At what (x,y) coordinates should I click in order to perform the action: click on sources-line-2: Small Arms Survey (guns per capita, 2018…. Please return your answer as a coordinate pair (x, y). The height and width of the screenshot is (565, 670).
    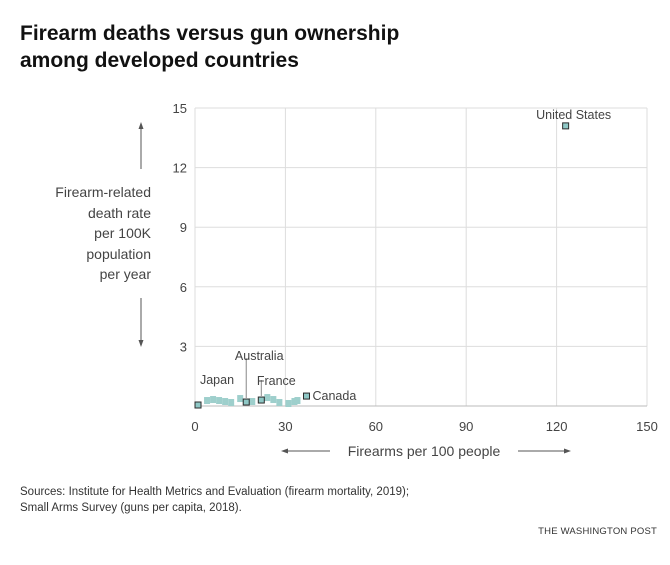
    Looking at the image, I should click on (131, 508).